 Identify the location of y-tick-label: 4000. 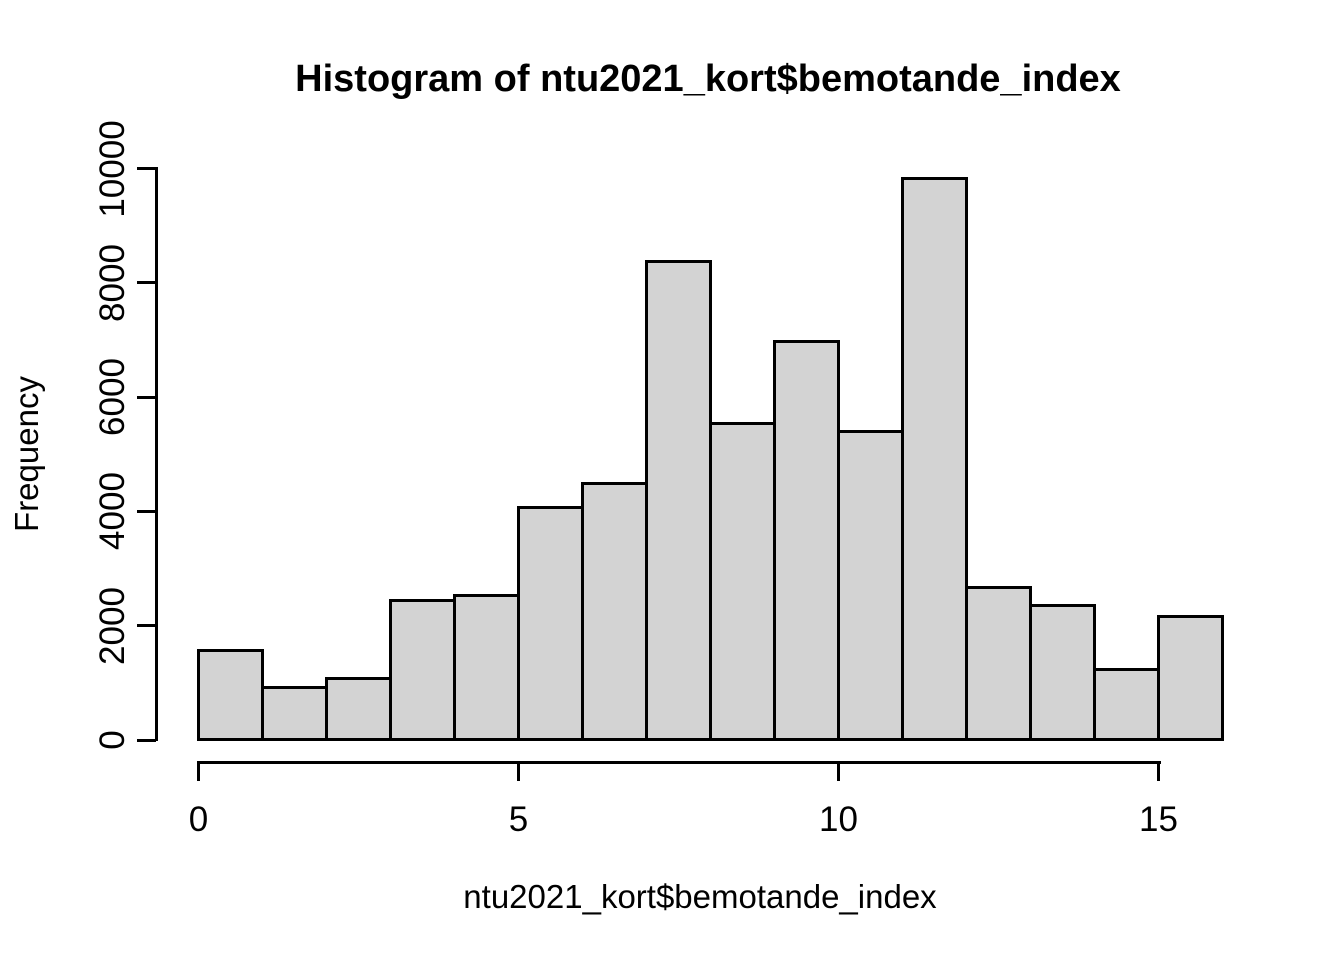
(112, 511).